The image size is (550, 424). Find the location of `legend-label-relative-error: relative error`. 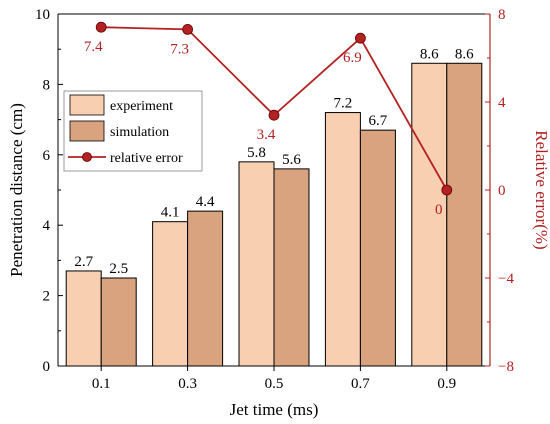

legend-label-relative-error: relative error is located at coordinates (146, 158).